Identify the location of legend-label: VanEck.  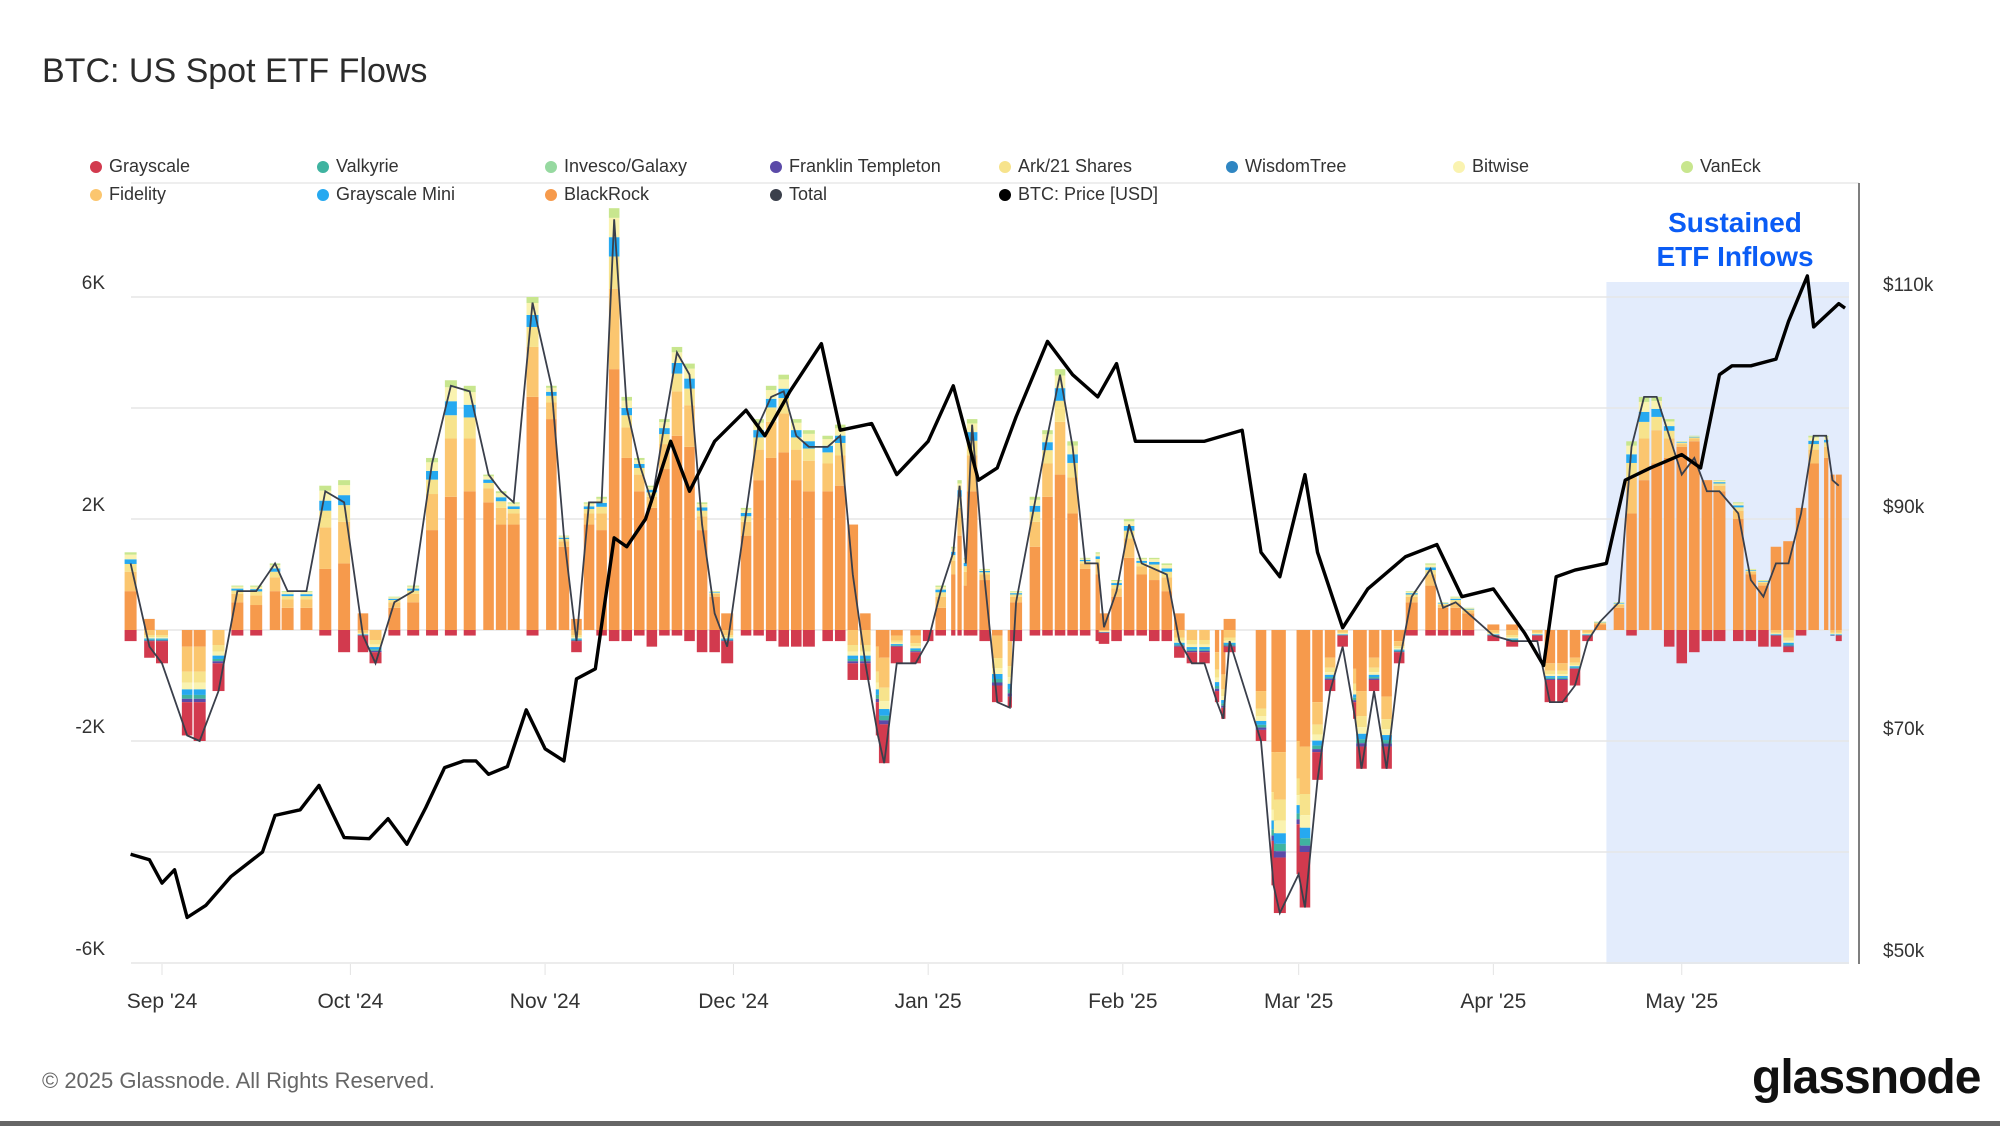
(1730, 166).